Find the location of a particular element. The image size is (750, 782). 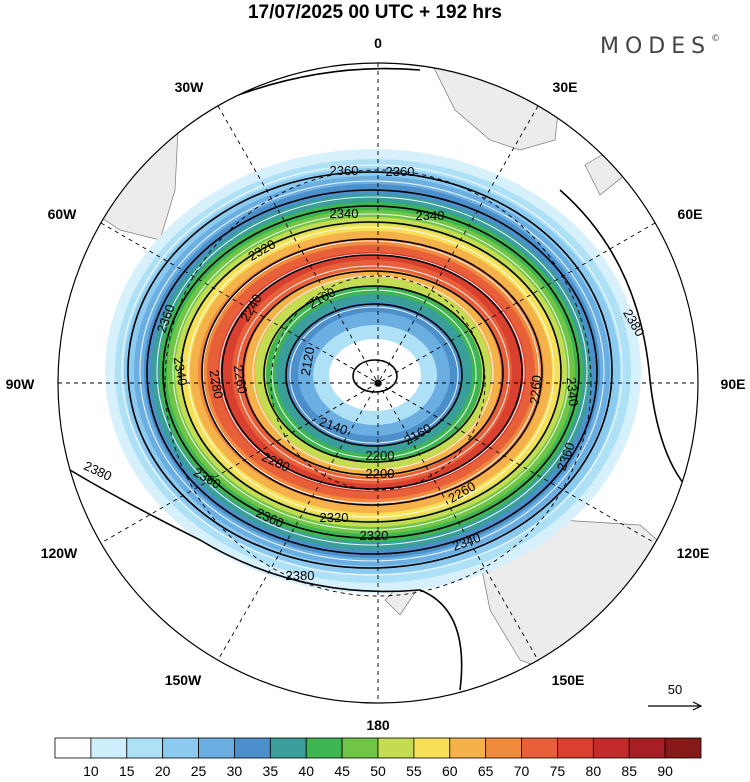

colorbar: 10 15 20 25 30 35 40 45 50 55 60 65 70 75 80 85 90 is located at coordinates (378, 758).